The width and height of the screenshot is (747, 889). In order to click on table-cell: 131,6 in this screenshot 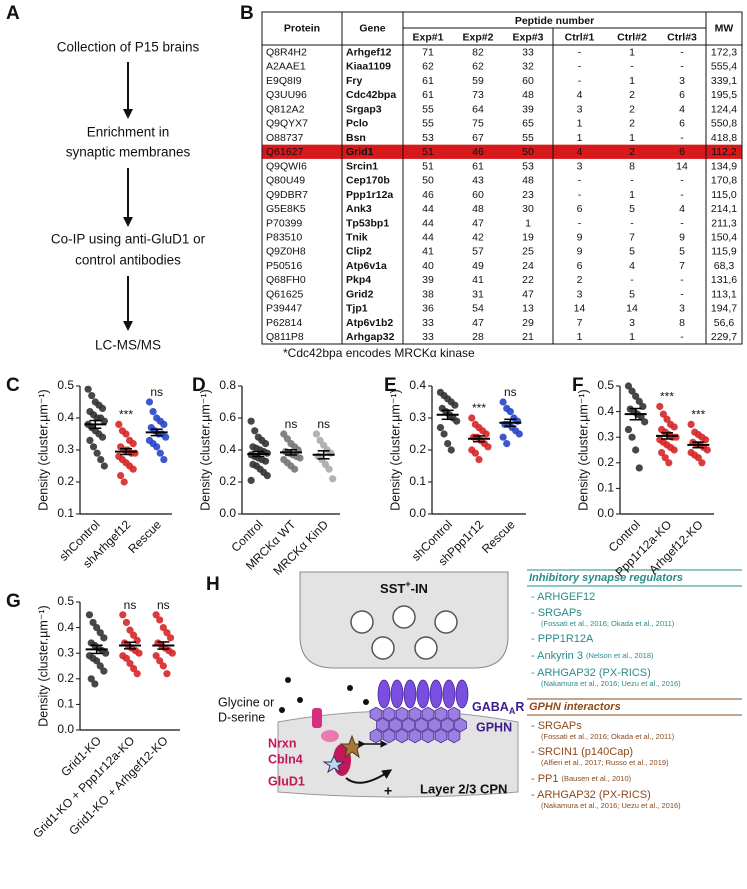, I will do `click(724, 280)`.